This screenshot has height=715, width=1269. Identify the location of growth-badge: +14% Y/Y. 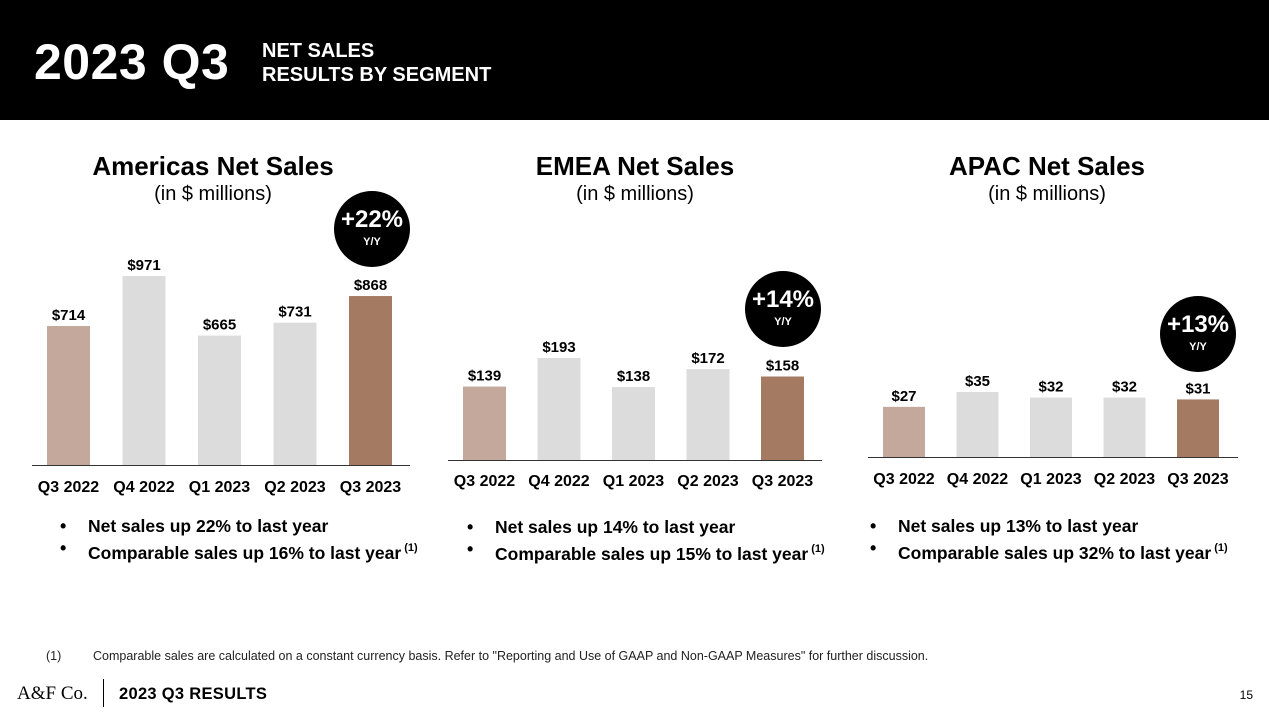
(783, 309).